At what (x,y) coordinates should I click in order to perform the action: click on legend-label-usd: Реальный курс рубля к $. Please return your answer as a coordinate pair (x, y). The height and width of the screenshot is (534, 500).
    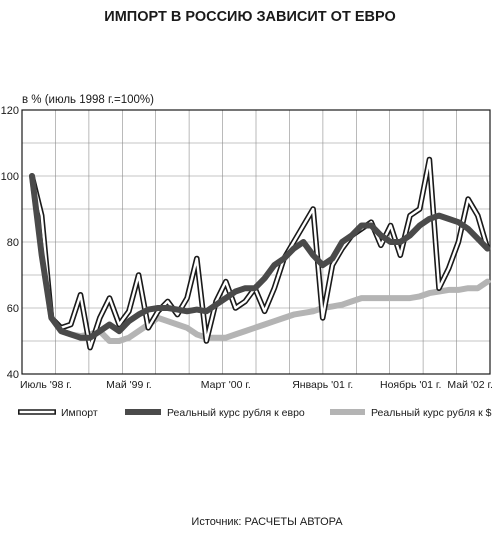
    Looking at the image, I should click on (431, 413).